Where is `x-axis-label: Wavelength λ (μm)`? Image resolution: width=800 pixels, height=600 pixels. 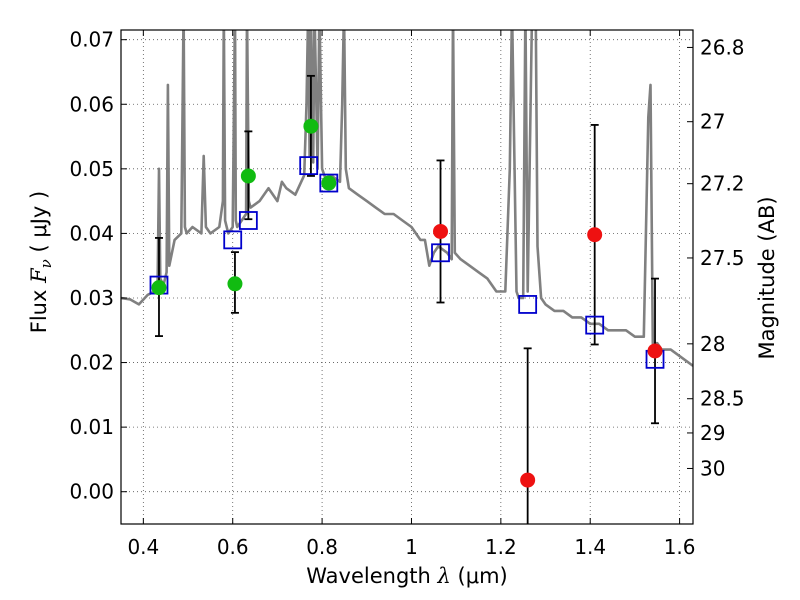
x-axis-label: Wavelength λ (μm) is located at coordinates (407, 576).